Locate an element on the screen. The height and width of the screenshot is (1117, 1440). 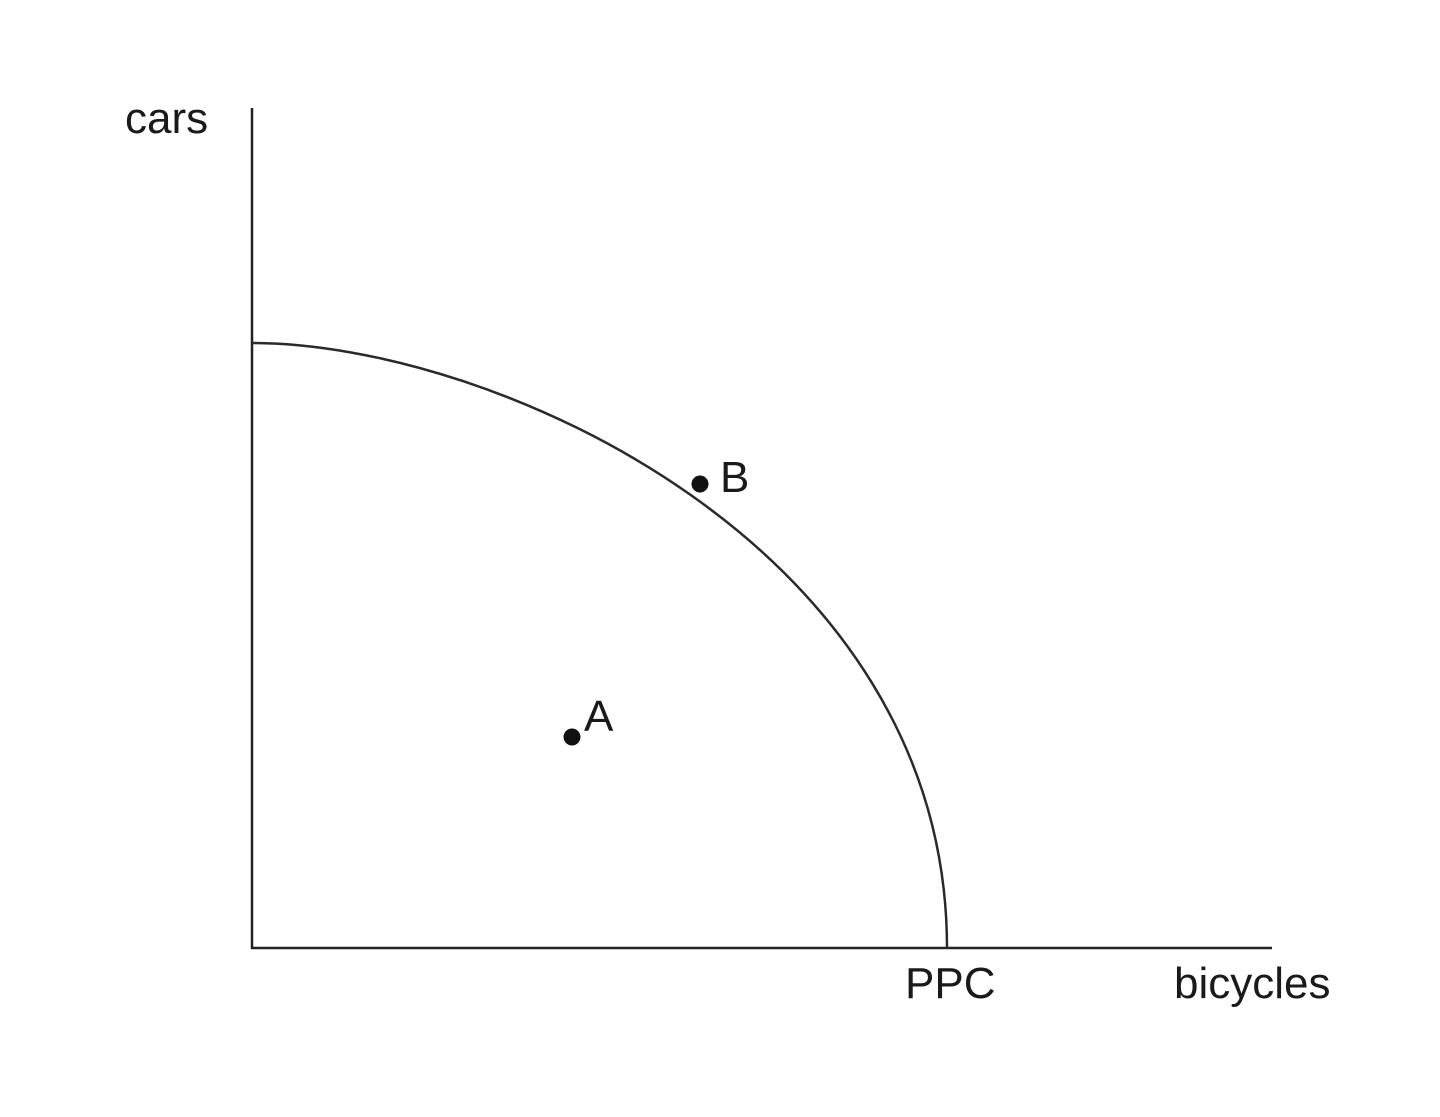
x-axis-label: bicycles is located at coordinates (1252, 983).